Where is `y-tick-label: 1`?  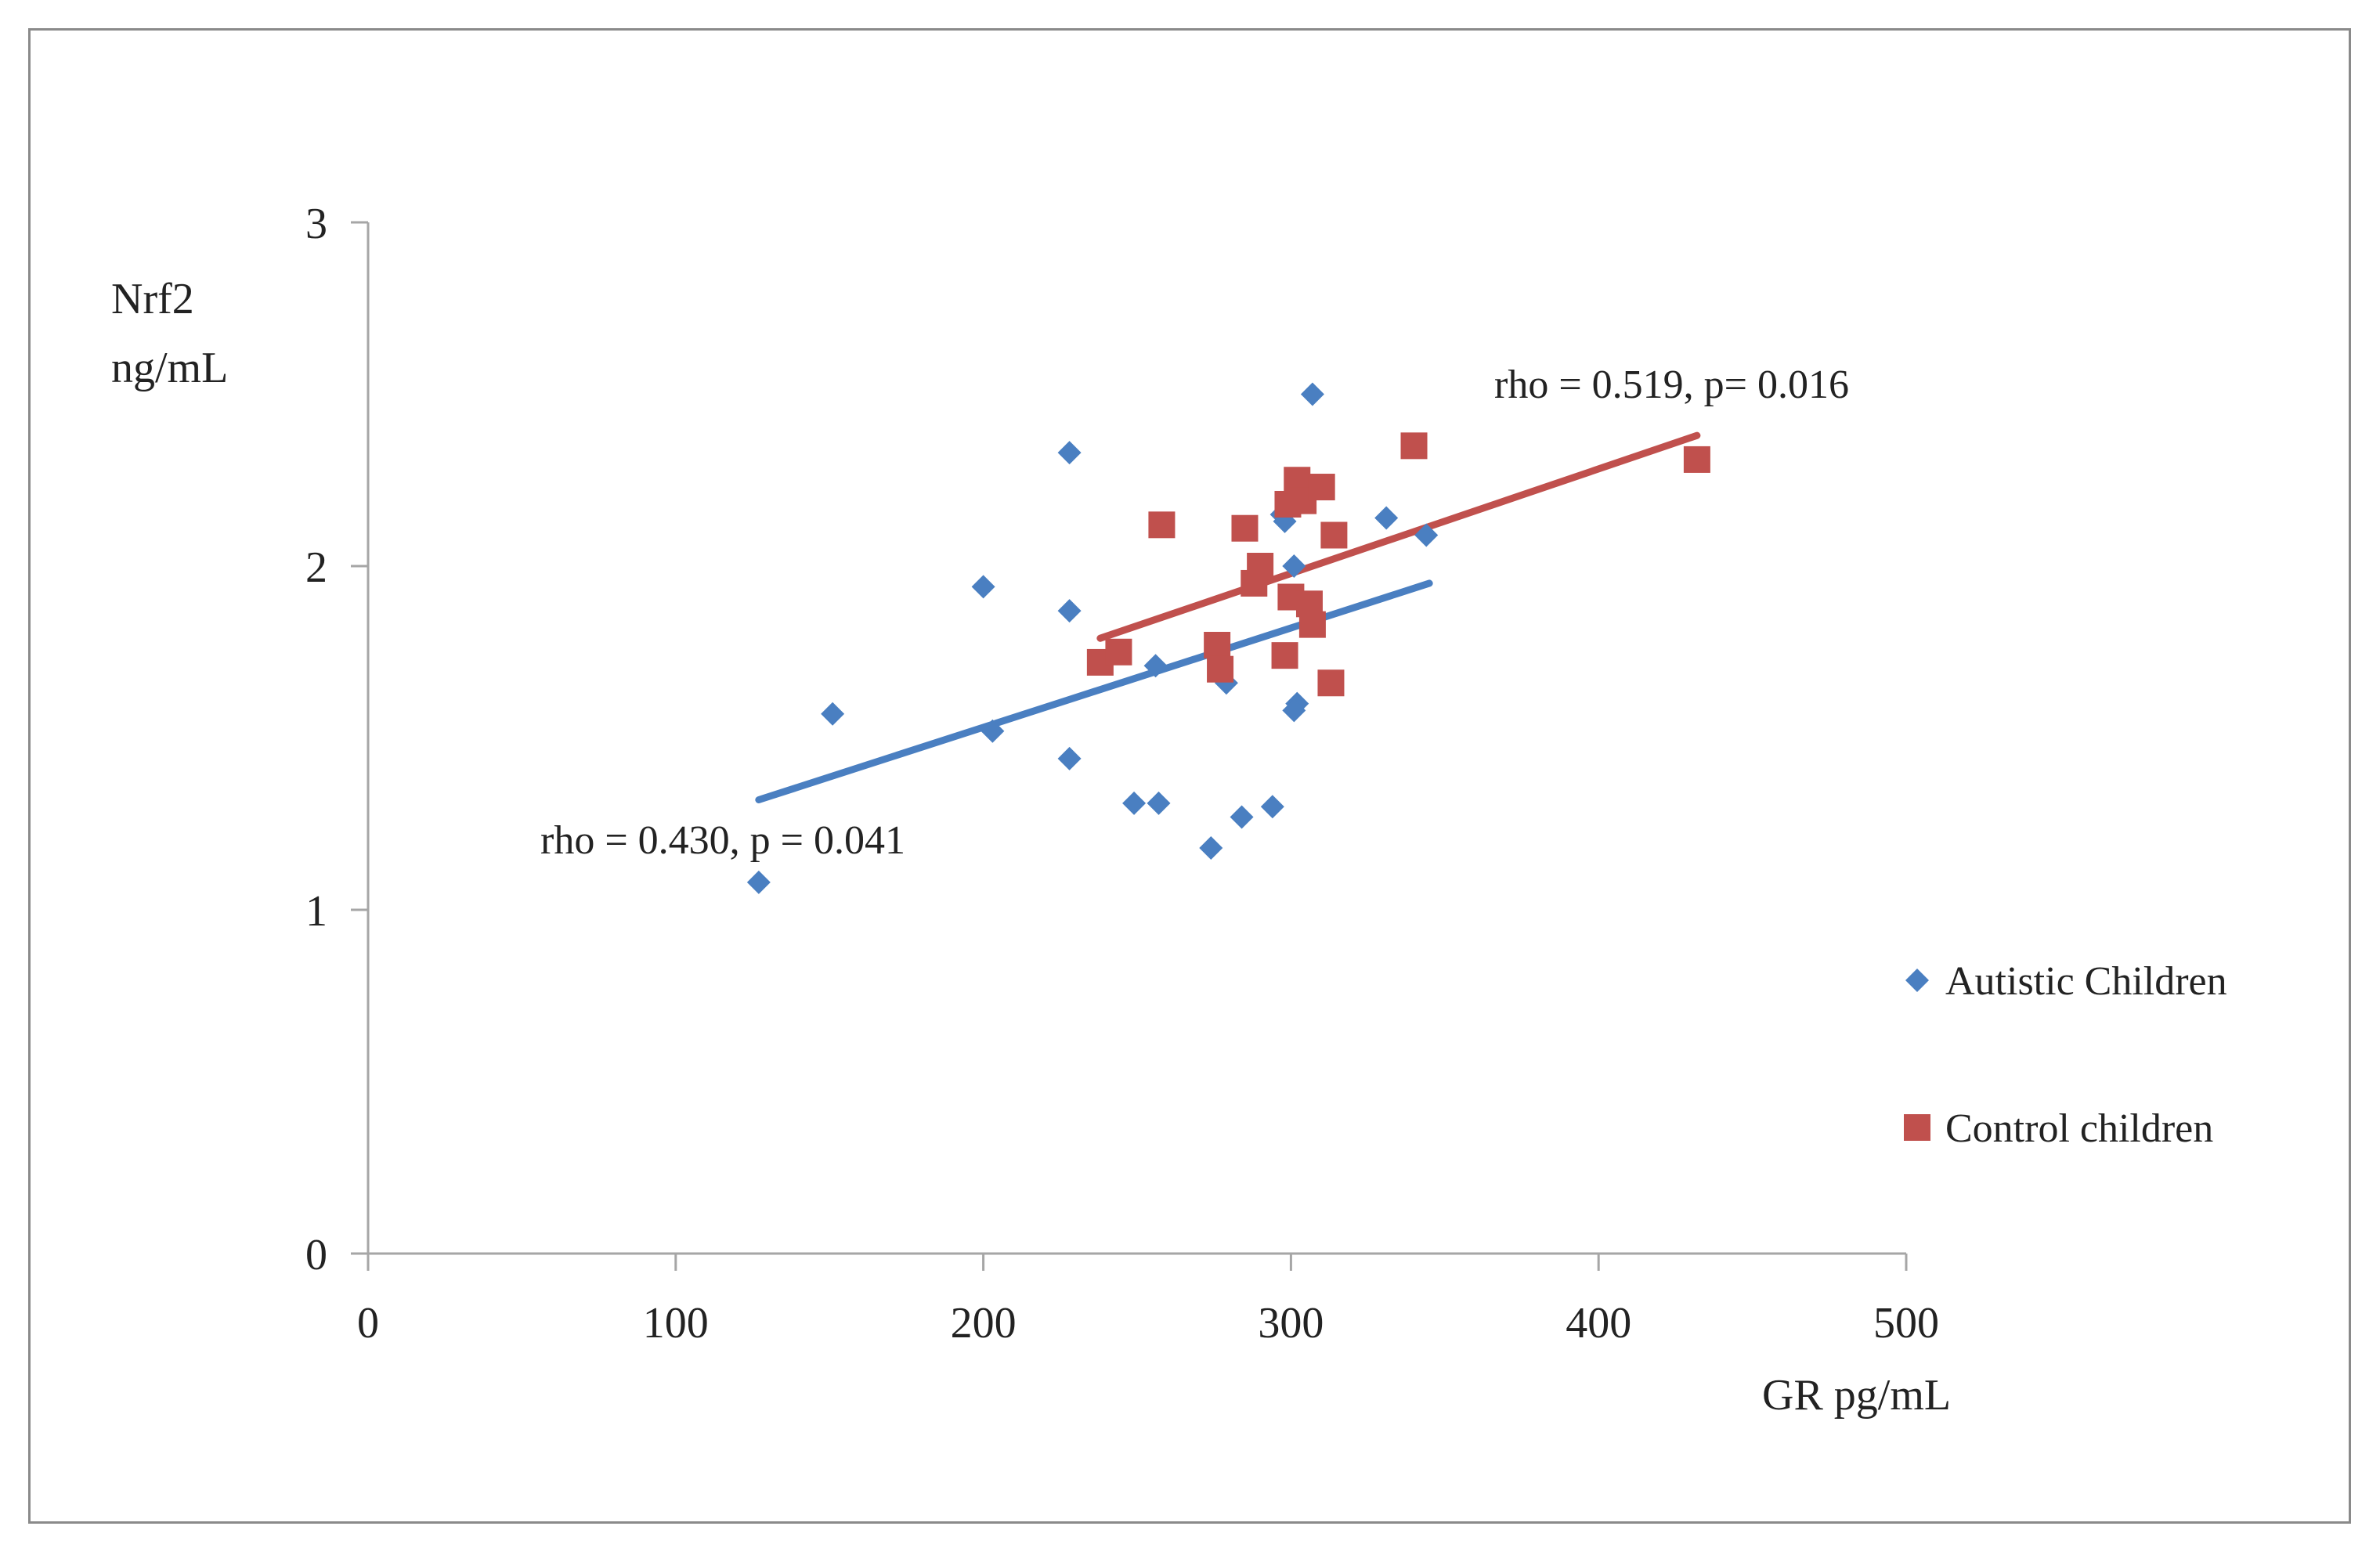
y-tick-label: 1 is located at coordinates (316, 912).